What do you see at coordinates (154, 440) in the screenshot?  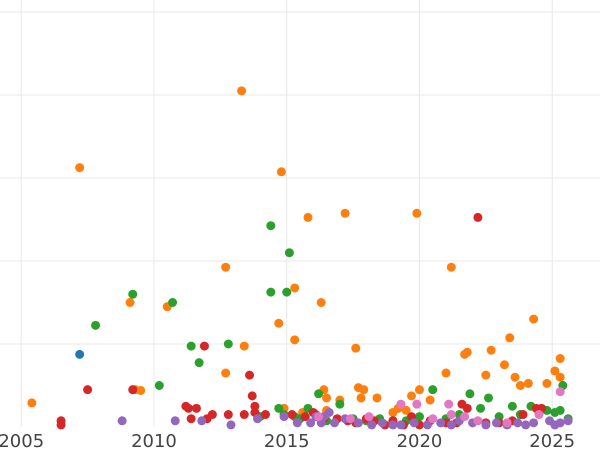 I see `x-tick-label: 2010` at bounding box center [154, 440].